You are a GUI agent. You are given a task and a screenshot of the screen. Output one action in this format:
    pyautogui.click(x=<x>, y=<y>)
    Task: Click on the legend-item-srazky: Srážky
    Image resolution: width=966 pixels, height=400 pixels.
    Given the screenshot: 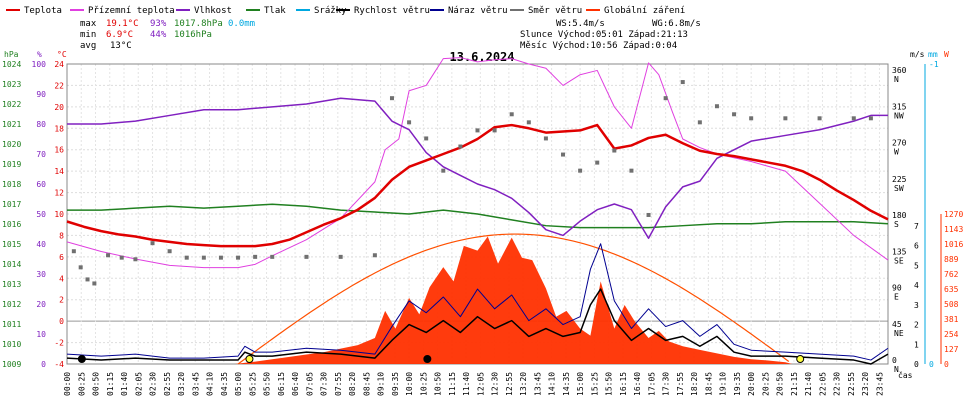 What is the action you would take?
    pyautogui.click(x=321, y=11)
    